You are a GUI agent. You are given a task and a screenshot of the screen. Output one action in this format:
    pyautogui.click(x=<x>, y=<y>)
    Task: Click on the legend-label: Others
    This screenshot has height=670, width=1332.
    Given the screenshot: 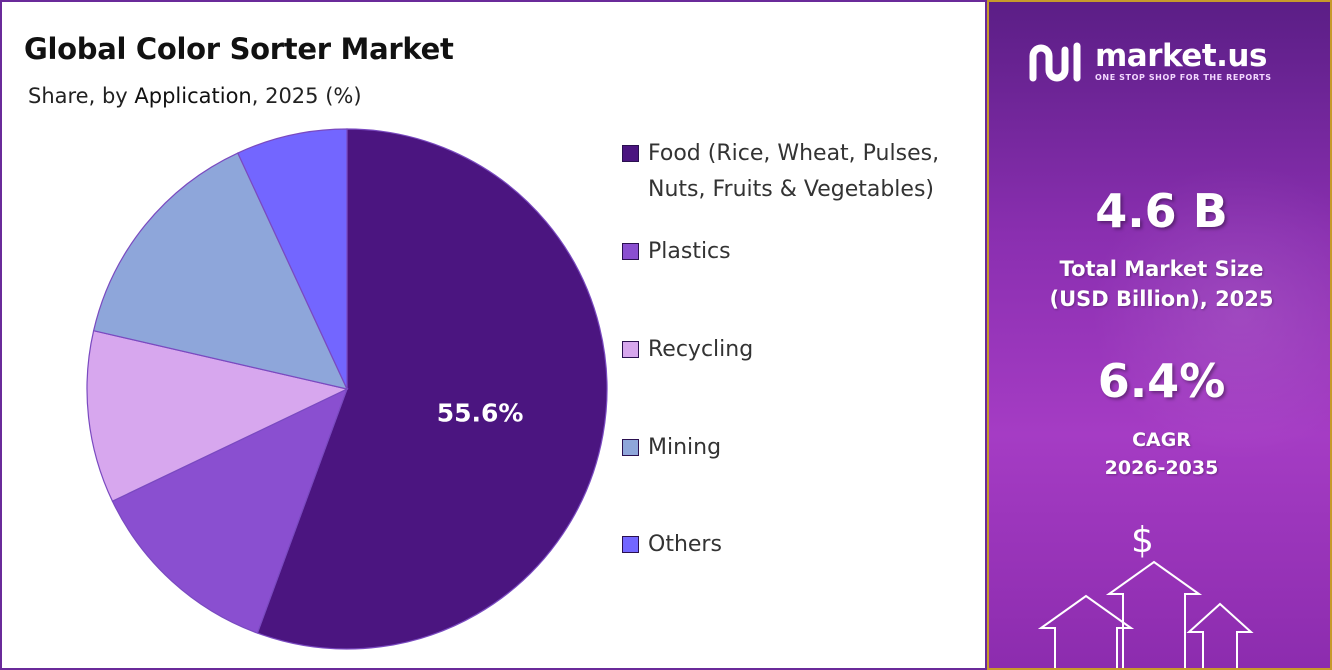 What is the action you would take?
    pyautogui.click(x=685, y=544)
    